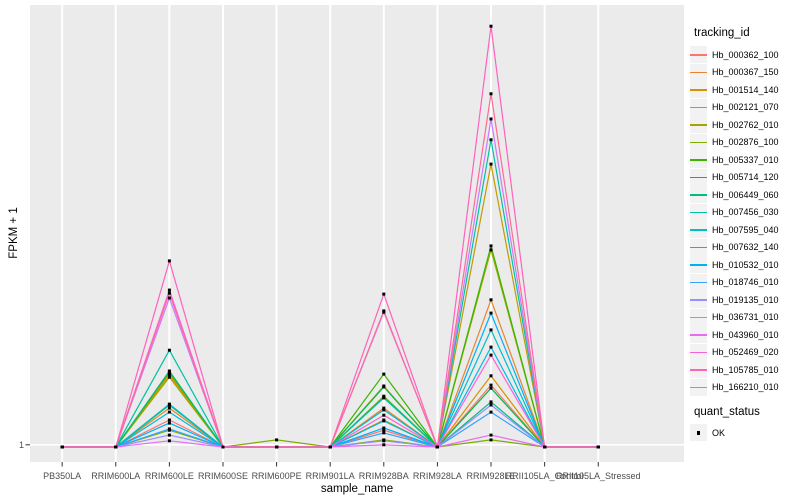 This screenshot has height=500, width=800. I want to click on legend-item-label: Hb_019135_010, so click(745, 299).